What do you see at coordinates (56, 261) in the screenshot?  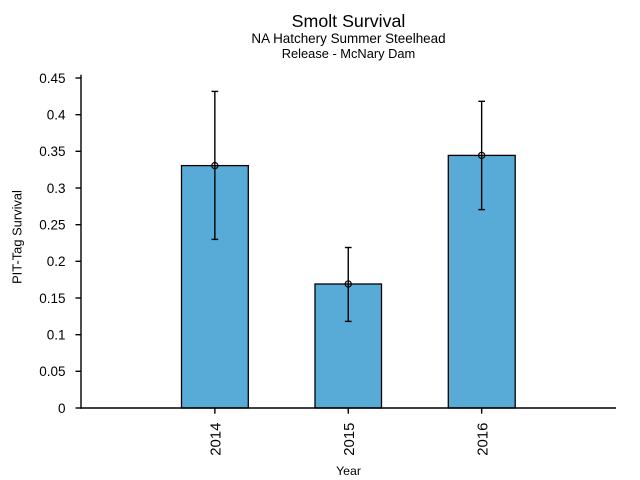 I see `svg-text: 0.2` at bounding box center [56, 261].